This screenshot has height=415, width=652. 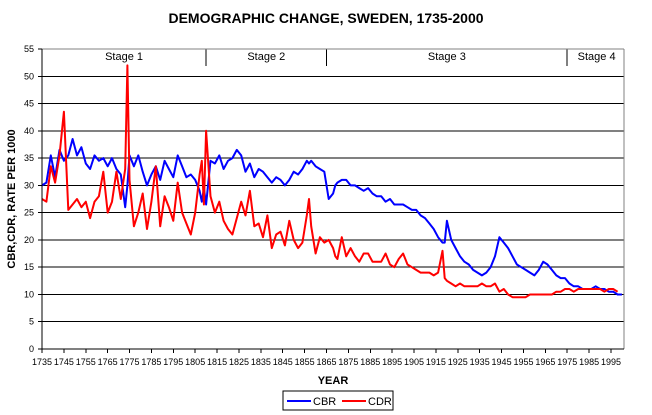 I want to click on y-tick-label: 5, so click(x=31, y=322).